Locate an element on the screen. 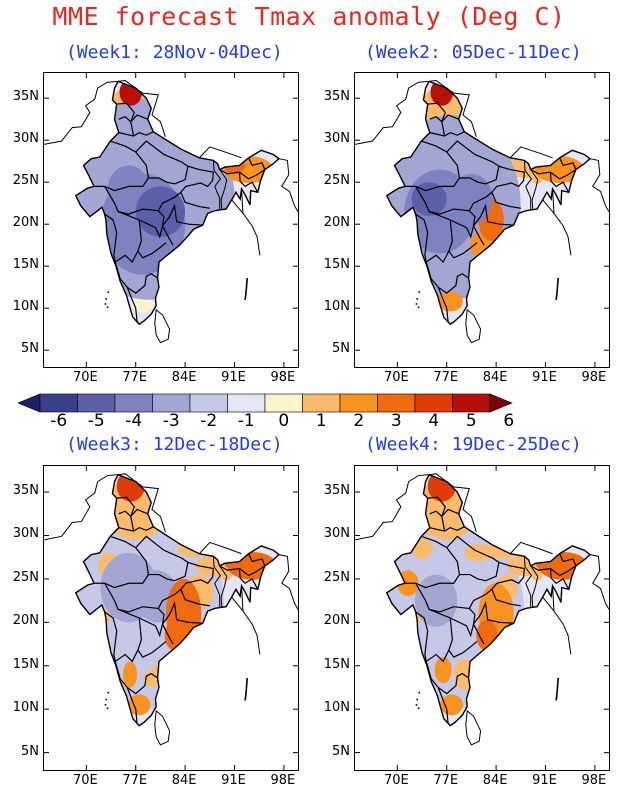 The image size is (618, 800). colorbar-tick-label: -4 is located at coordinates (134, 421).